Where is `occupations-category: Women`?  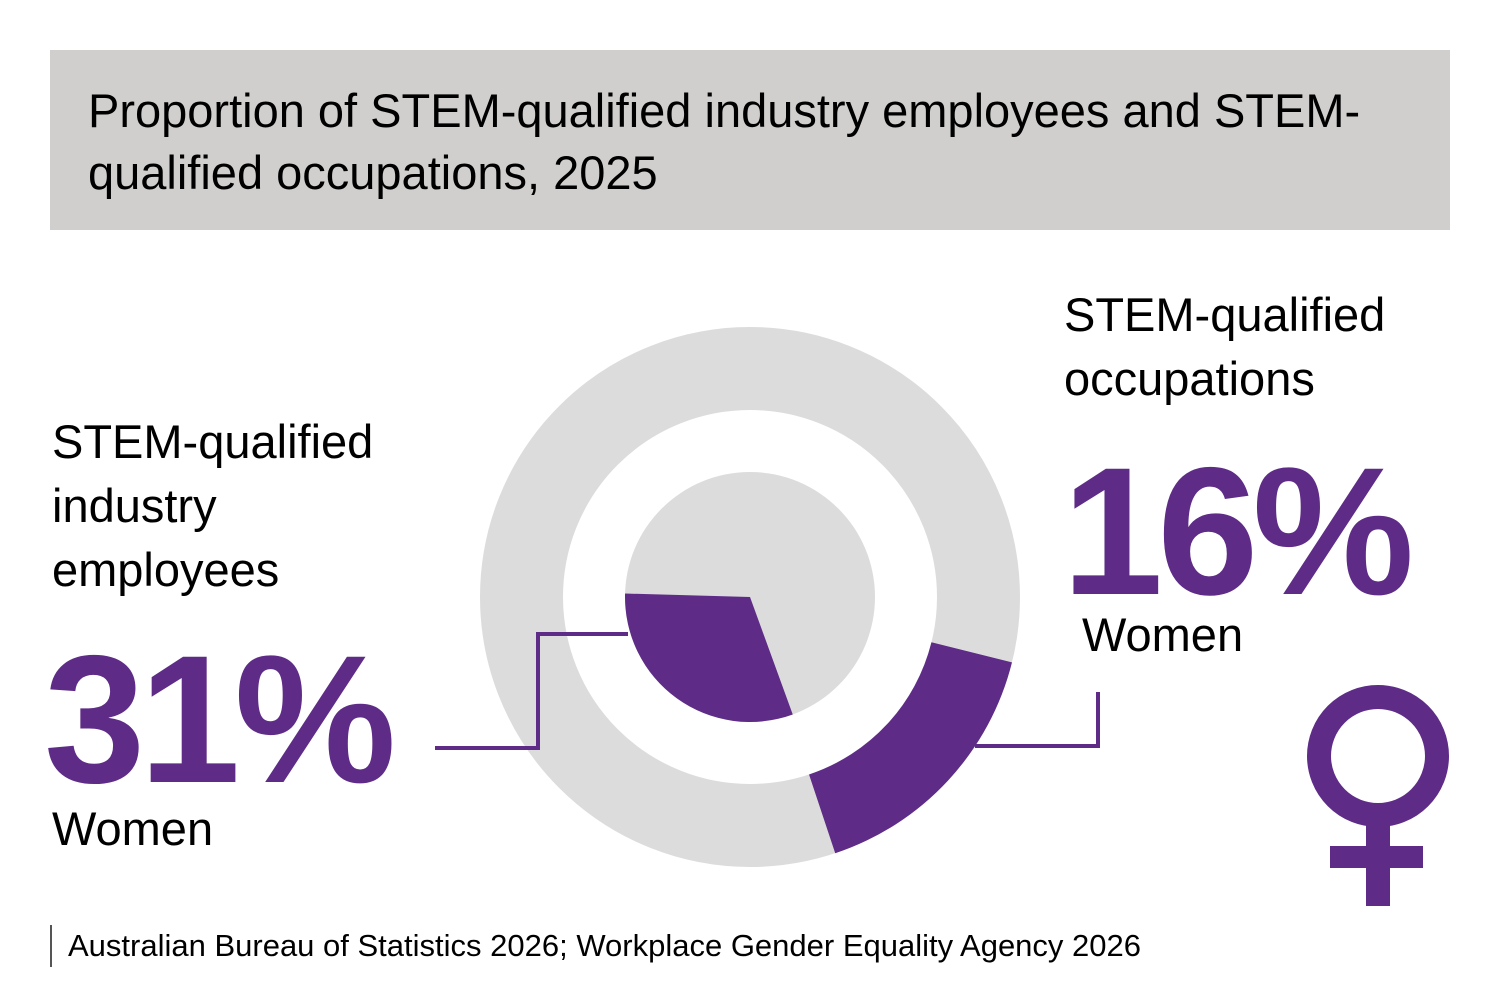
occupations-category: Women is located at coordinates (1163, 634).